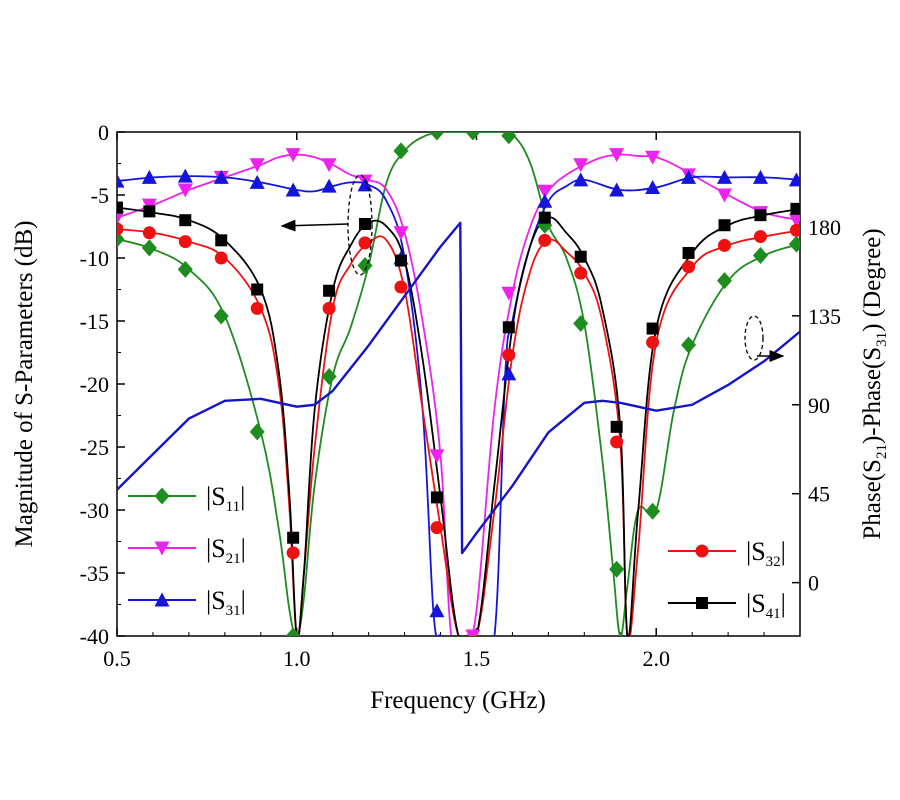 Image resolution: width=900 pixels, height=800 pixels. What do you see at coordinates (100, 195) in the screenshot?
I see `y-left-tick-label: -5` at bounding box center [100, 195].